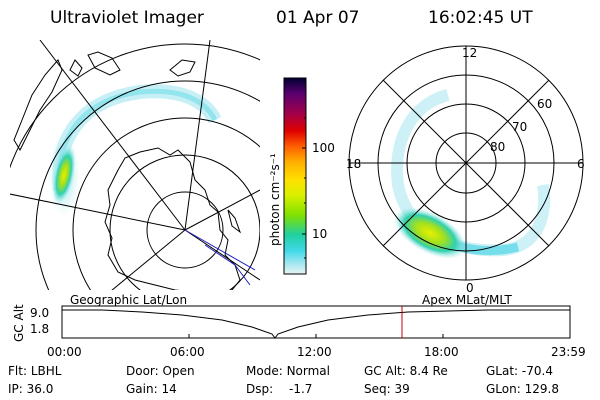 Image resolution: width=600 pixels, height=400 pixels. What do you see at coordinates (522, 389) in the screenshot?
I see `status-glon: GLon: 129.8` at bounding box center [522, 389].